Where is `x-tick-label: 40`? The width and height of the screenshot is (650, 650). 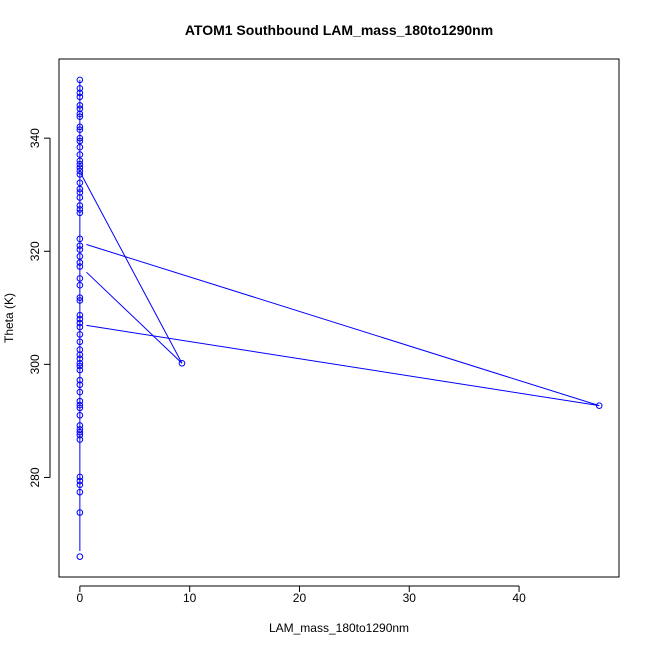
x-tick-label: 40 is located at coordinates (519, 598).